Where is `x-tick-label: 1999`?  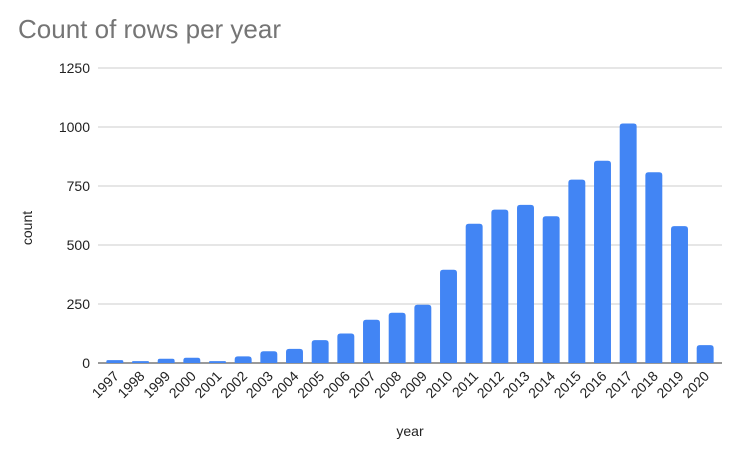 x-tick-label: 1999 is located at coordinates (156, 384).